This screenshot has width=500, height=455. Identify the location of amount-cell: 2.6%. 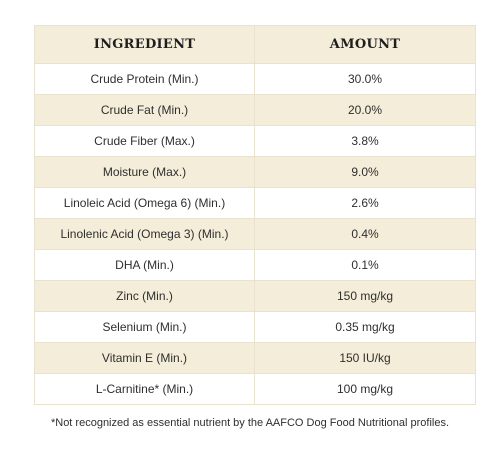
(365, 203).